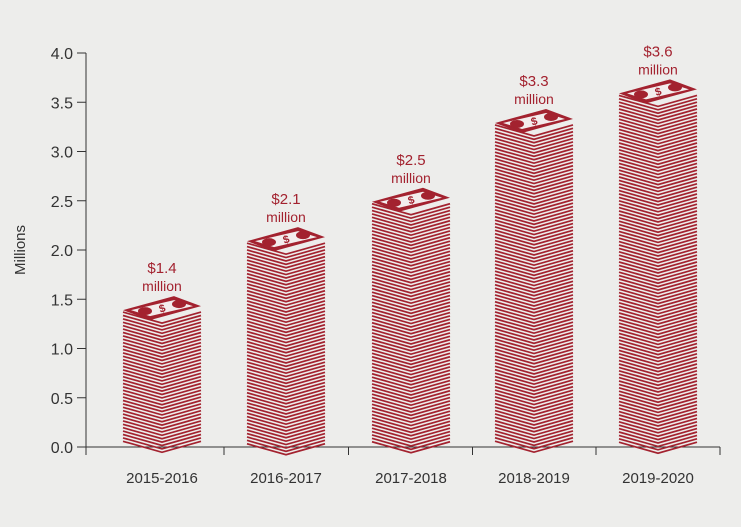  Describe the element at coordinates (162, 478) in the screenshot. I see `x-tick-label: 2015-2016` at that location.